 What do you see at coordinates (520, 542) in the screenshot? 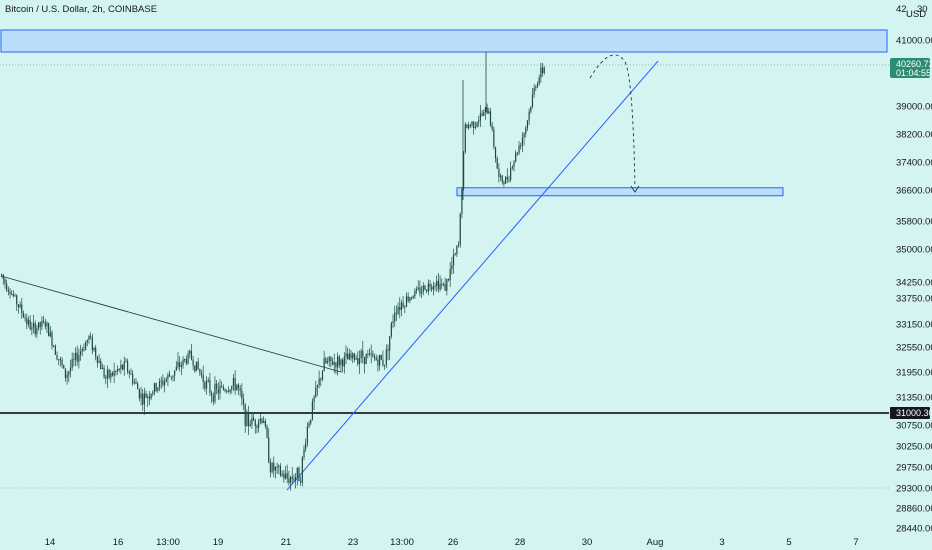
I see `time-tick-label: 28` at bounding box center [520, 542].